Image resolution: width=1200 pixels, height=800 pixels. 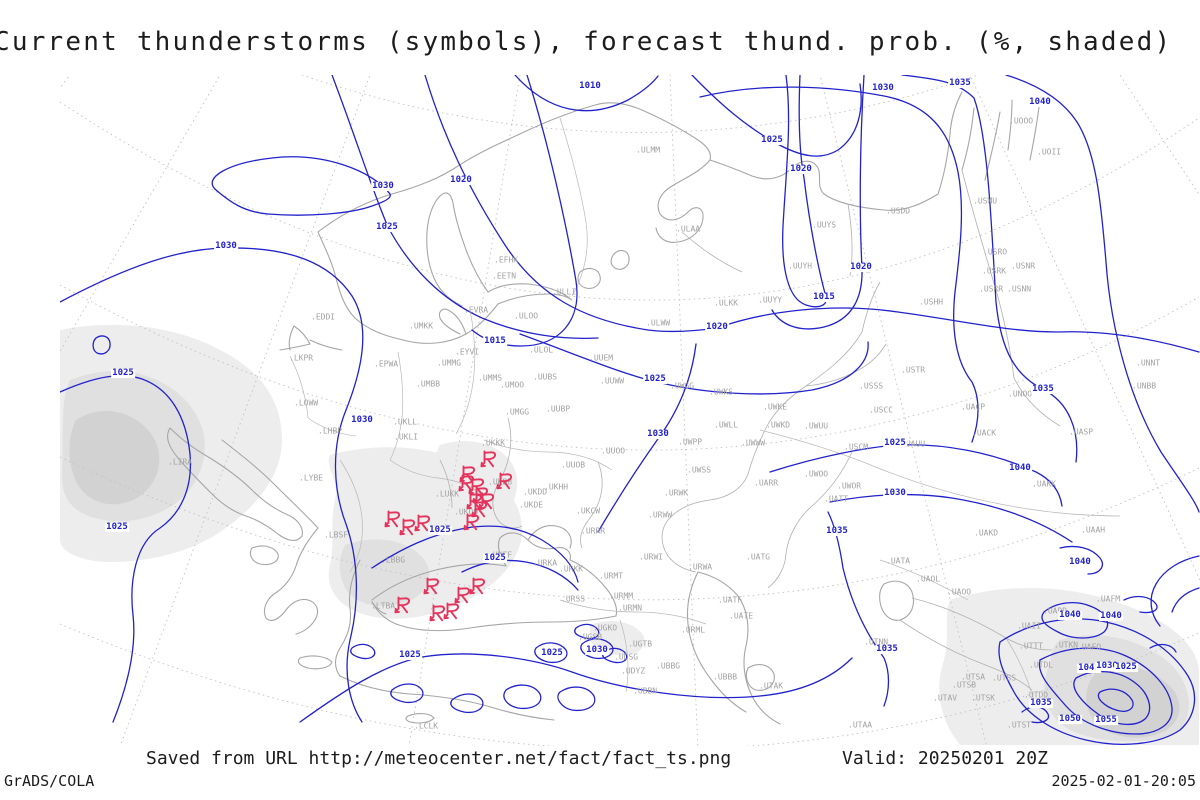 I want to click on valid-time-text: Valid: 20250201 20Z, so click(x=945, y=758).